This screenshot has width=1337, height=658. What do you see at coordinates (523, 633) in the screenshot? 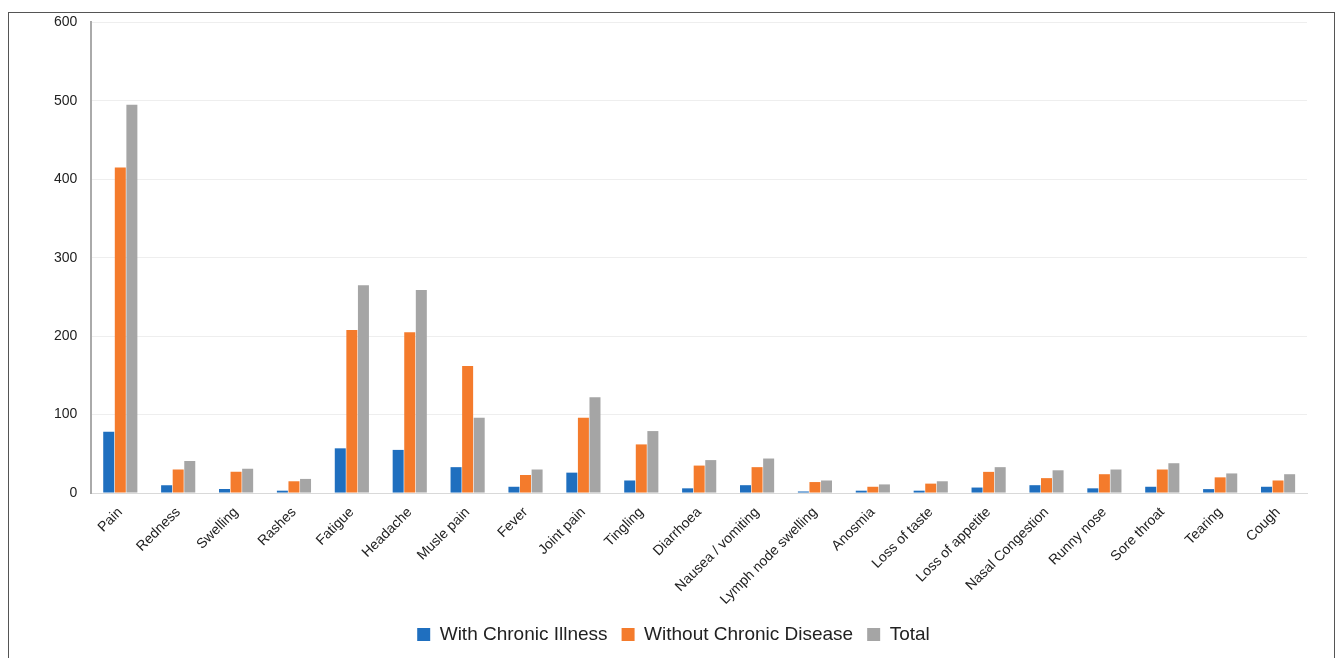
I see `legend-label: With Chronic Illness` at bounding box center [523, 633].